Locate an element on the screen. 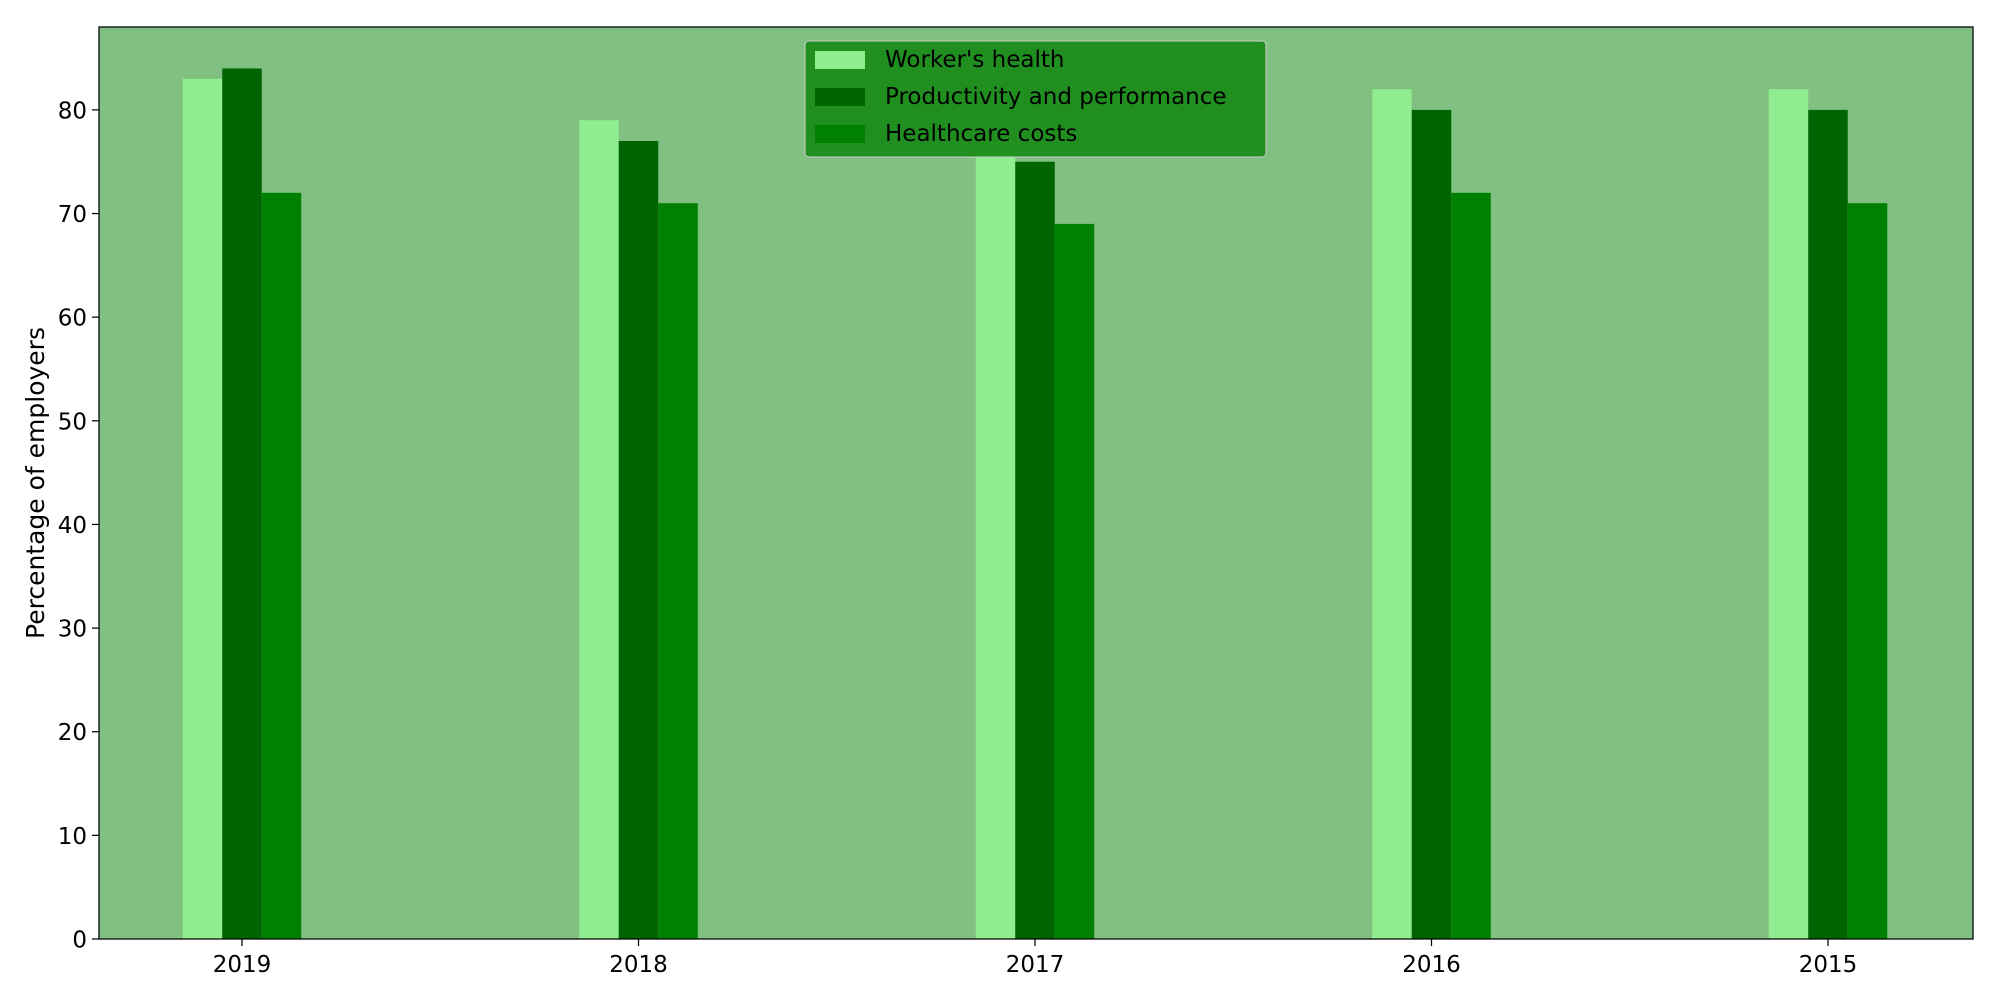  bar-0-2018 is located at coordinates (599, 530).